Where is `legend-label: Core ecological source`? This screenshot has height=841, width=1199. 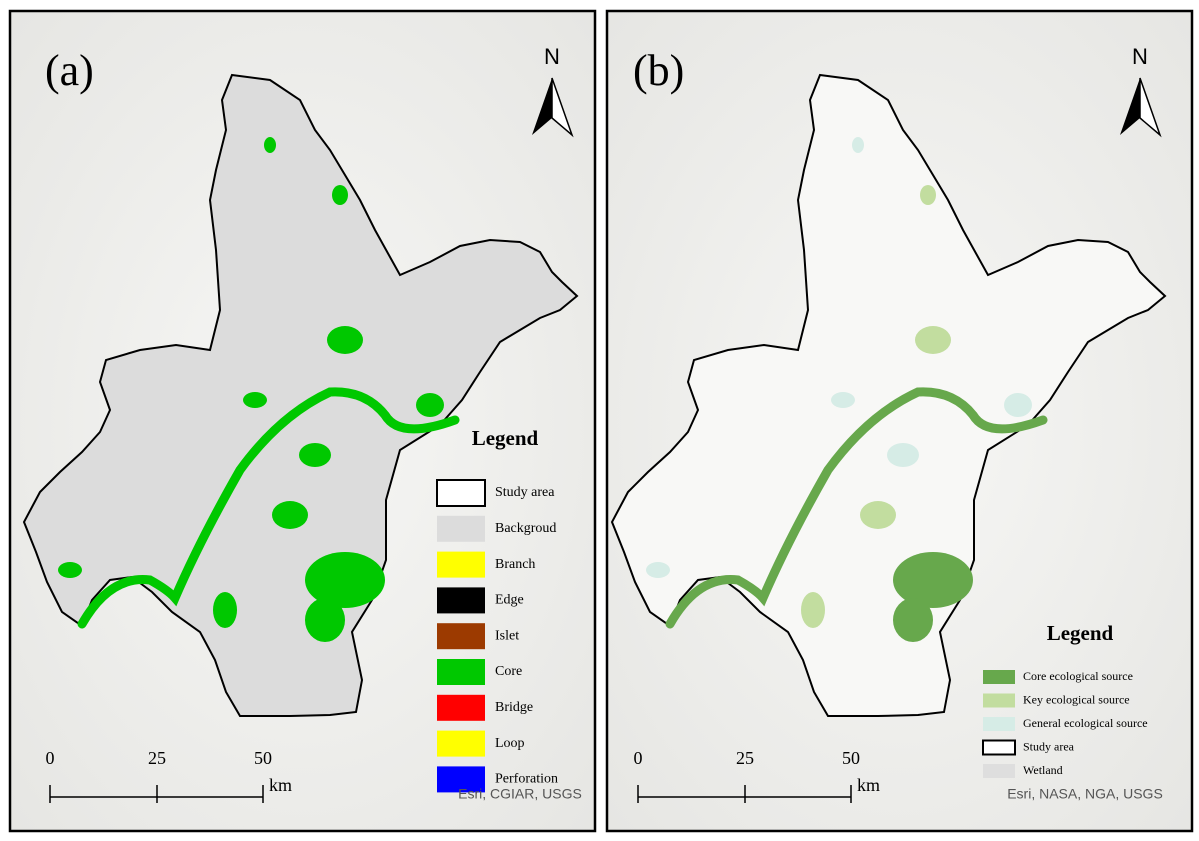 legend-label: Core ecological source is located at coordinates (1078, 676).